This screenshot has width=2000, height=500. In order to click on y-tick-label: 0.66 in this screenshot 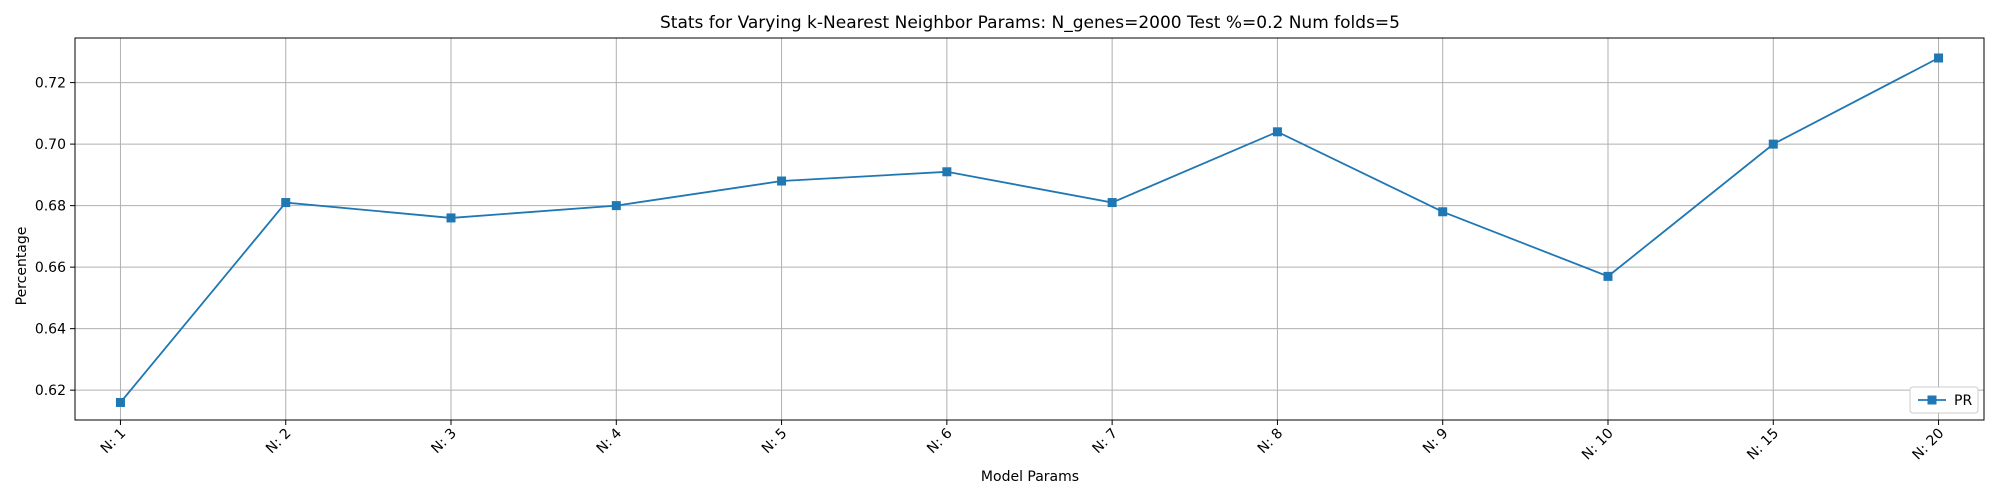, I will do `click(50, 268)`.